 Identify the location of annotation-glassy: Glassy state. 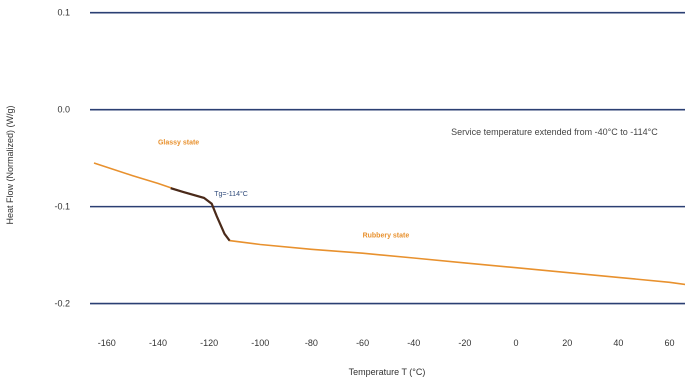
(178, 143).